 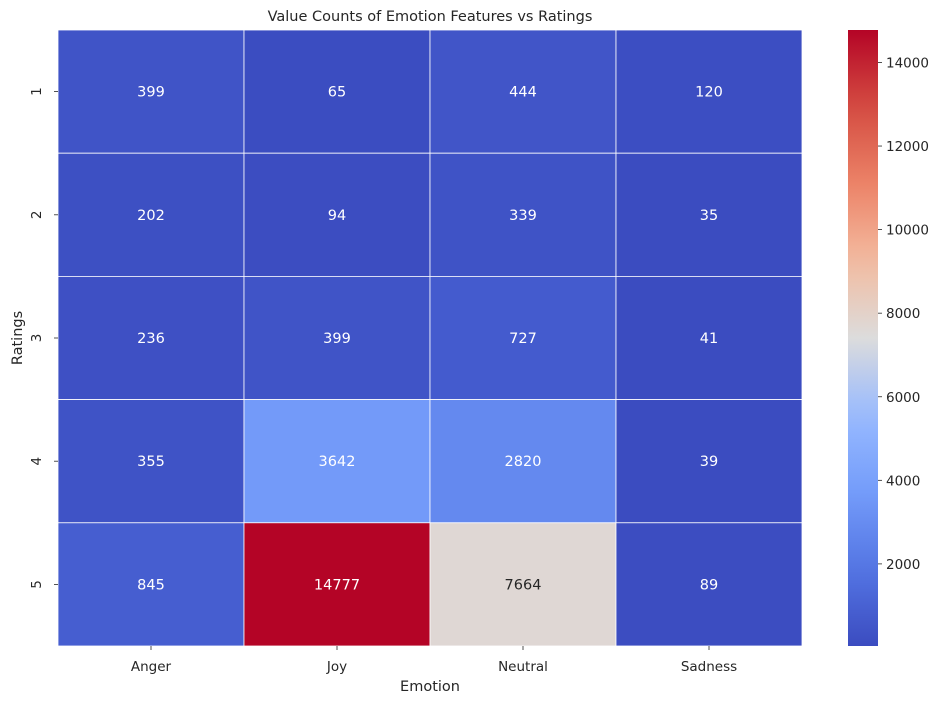 I want to click on heatmap-cell-value: 355, so click(x=151, y=462).